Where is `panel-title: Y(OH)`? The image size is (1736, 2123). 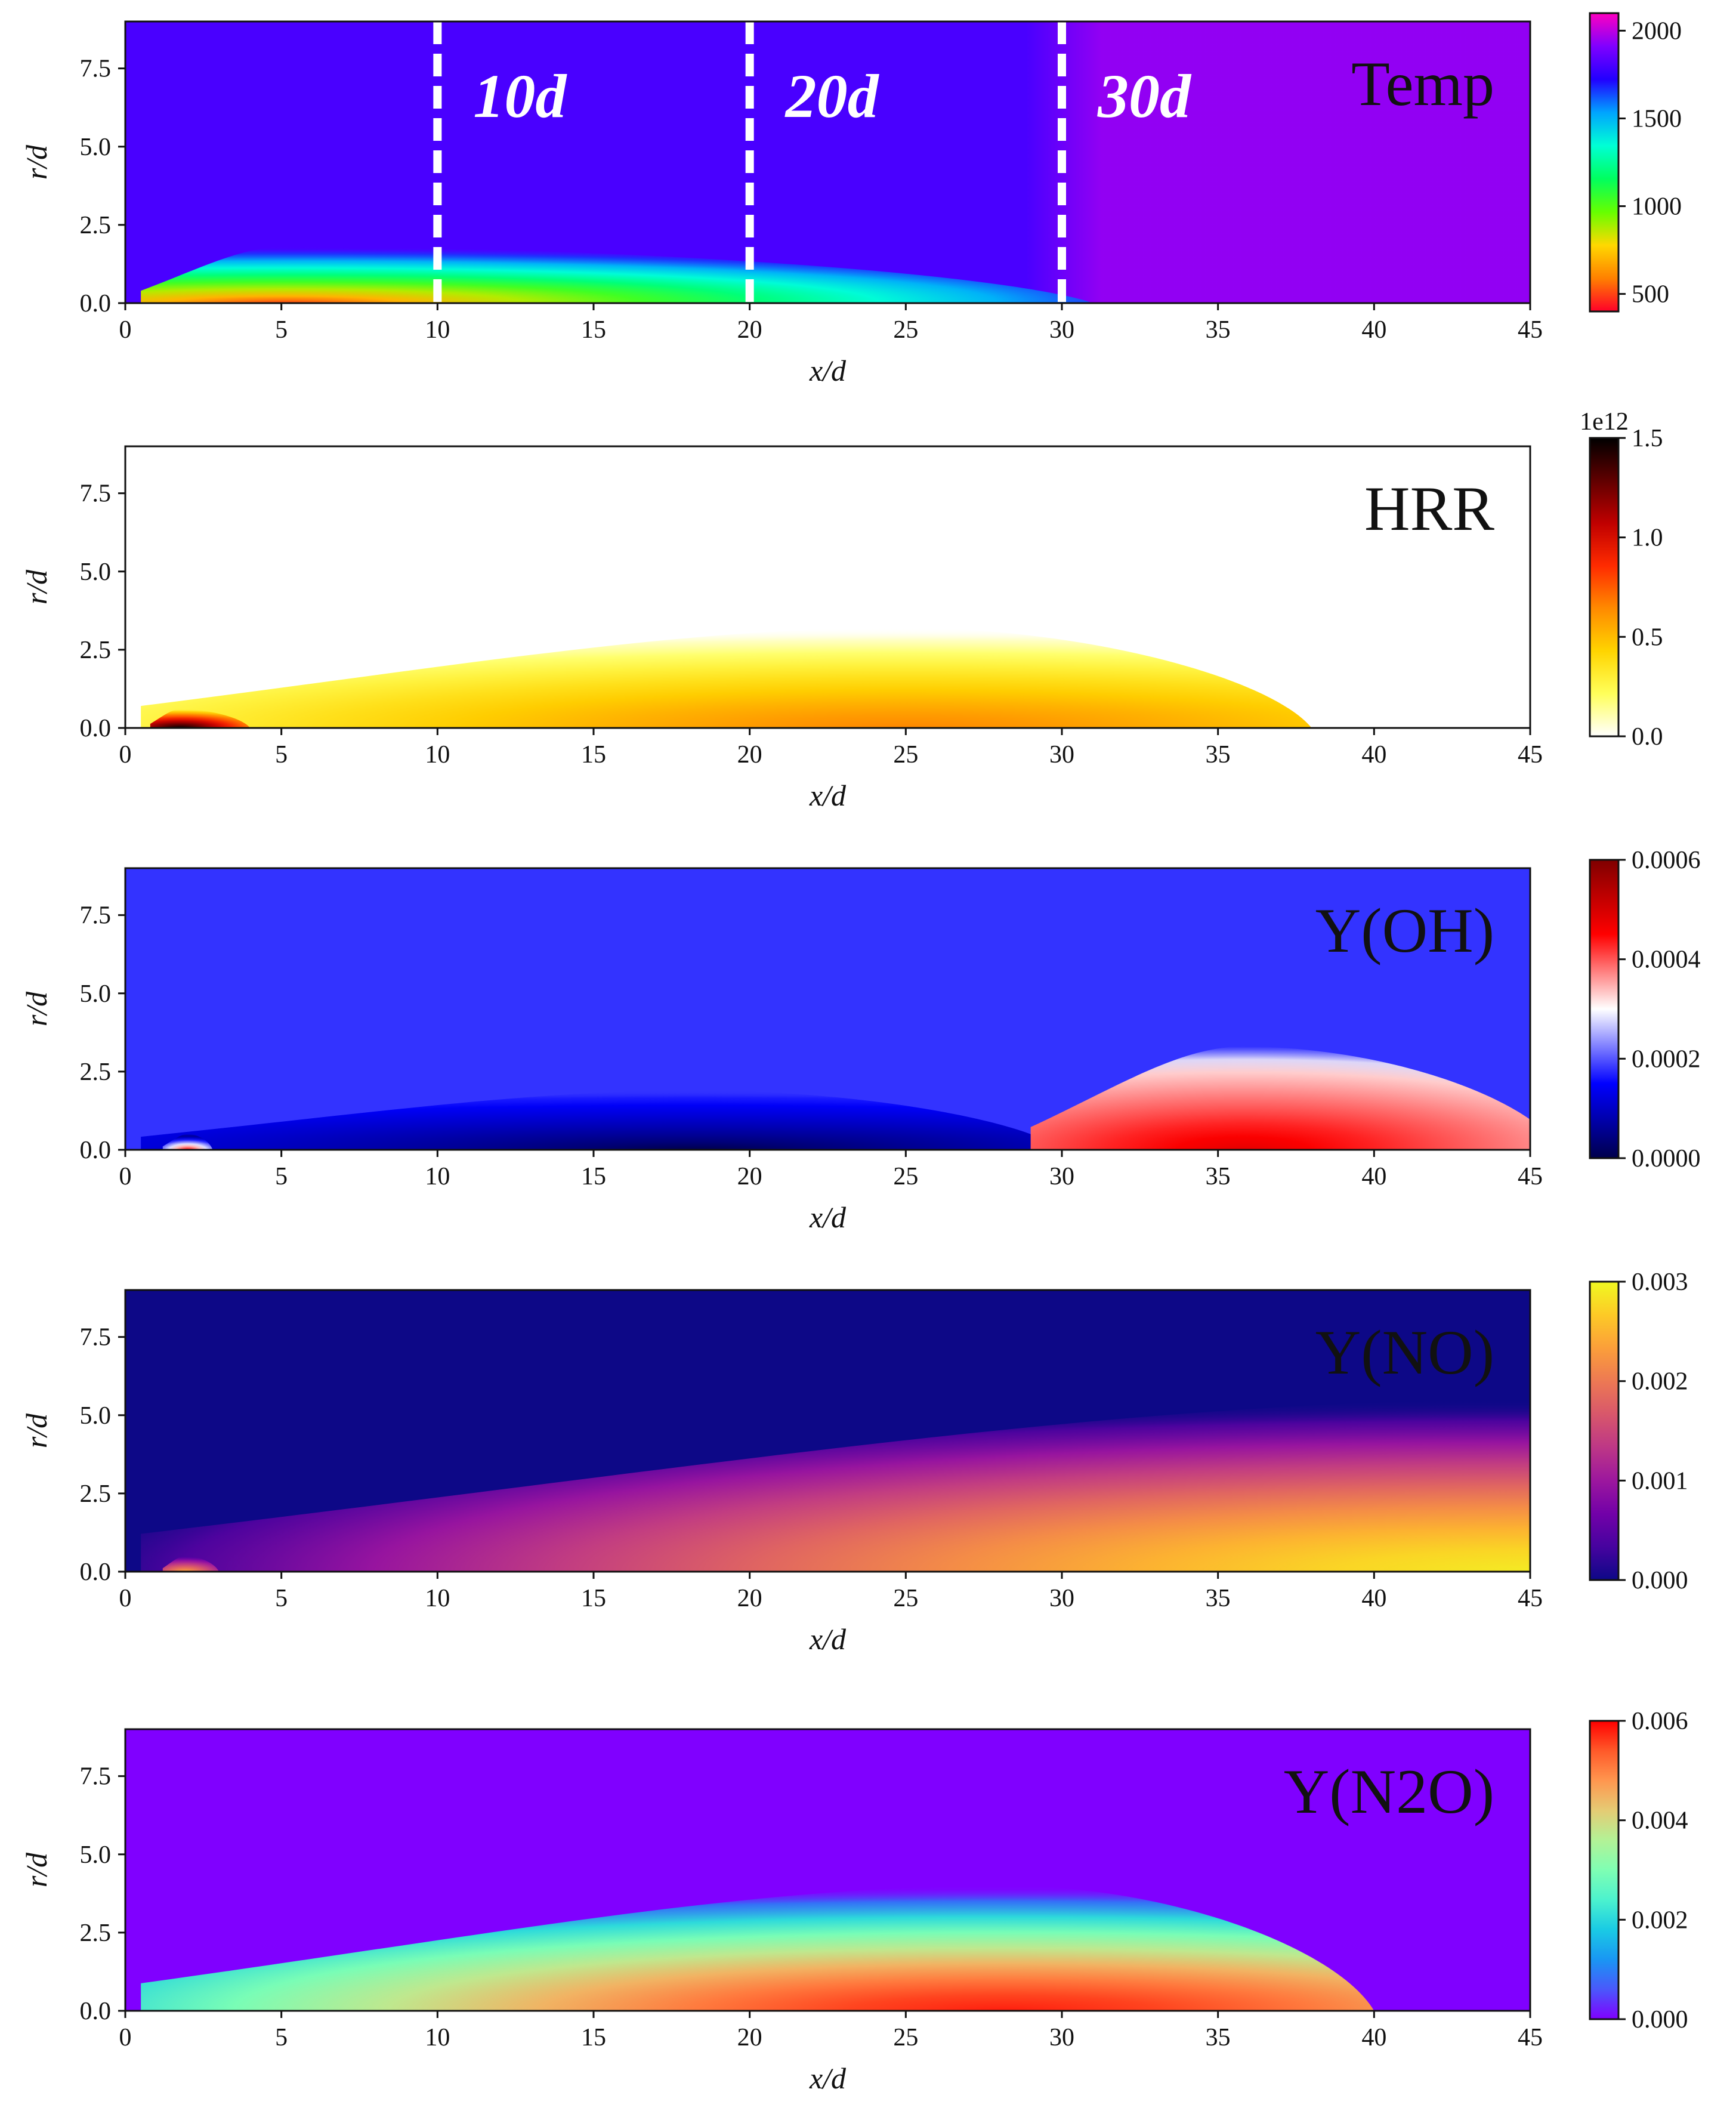 panel-title: Y(OH) is located at coordinates (1404, 930).